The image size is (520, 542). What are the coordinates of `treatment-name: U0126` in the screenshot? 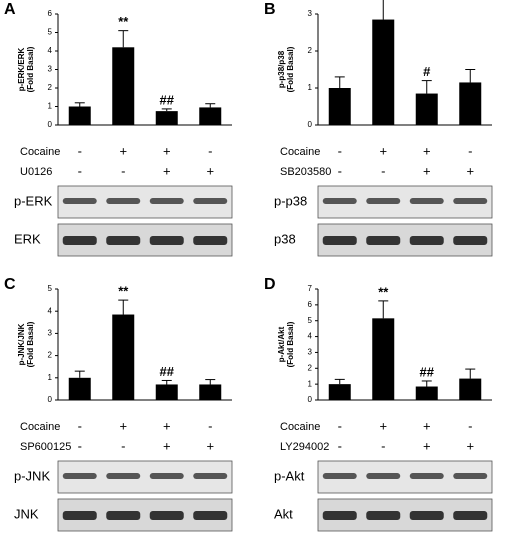 It's located at (36, 172).